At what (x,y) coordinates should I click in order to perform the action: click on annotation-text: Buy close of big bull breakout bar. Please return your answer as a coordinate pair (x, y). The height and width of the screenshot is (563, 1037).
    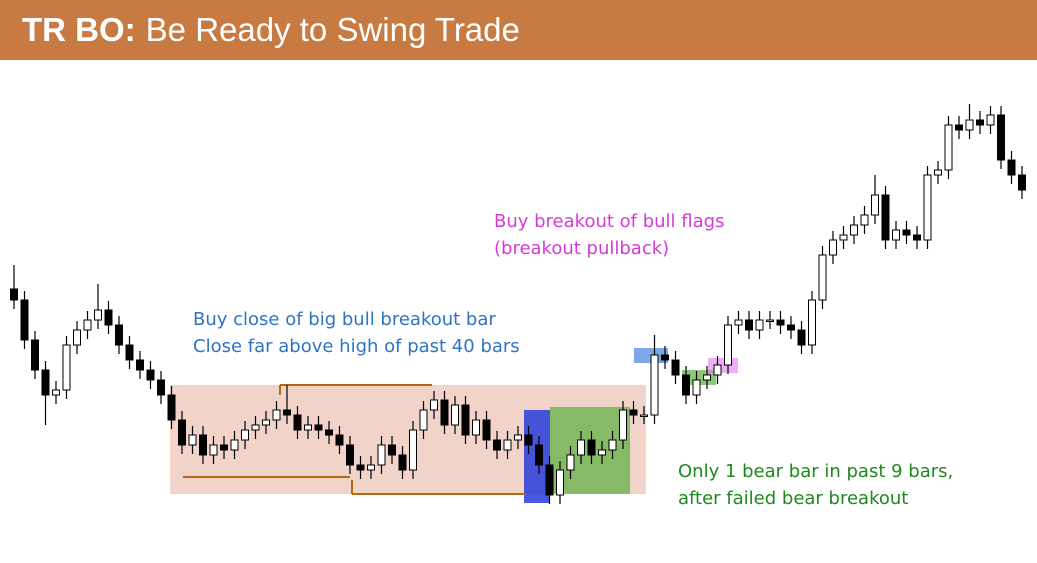
    Looking at the image, I should click on (344, 319).